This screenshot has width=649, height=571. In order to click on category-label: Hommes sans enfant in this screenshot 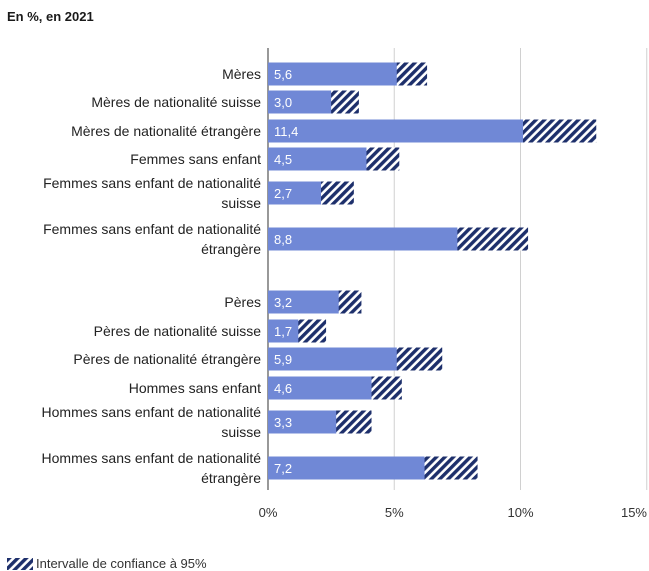, I will do `click(195, 388)`.